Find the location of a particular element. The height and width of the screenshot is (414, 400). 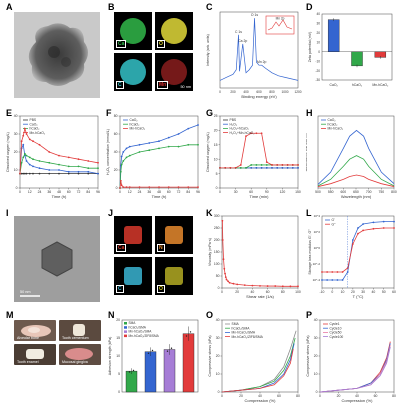

photo-caption: Tooth cementum is located at coordinates (75, 338).